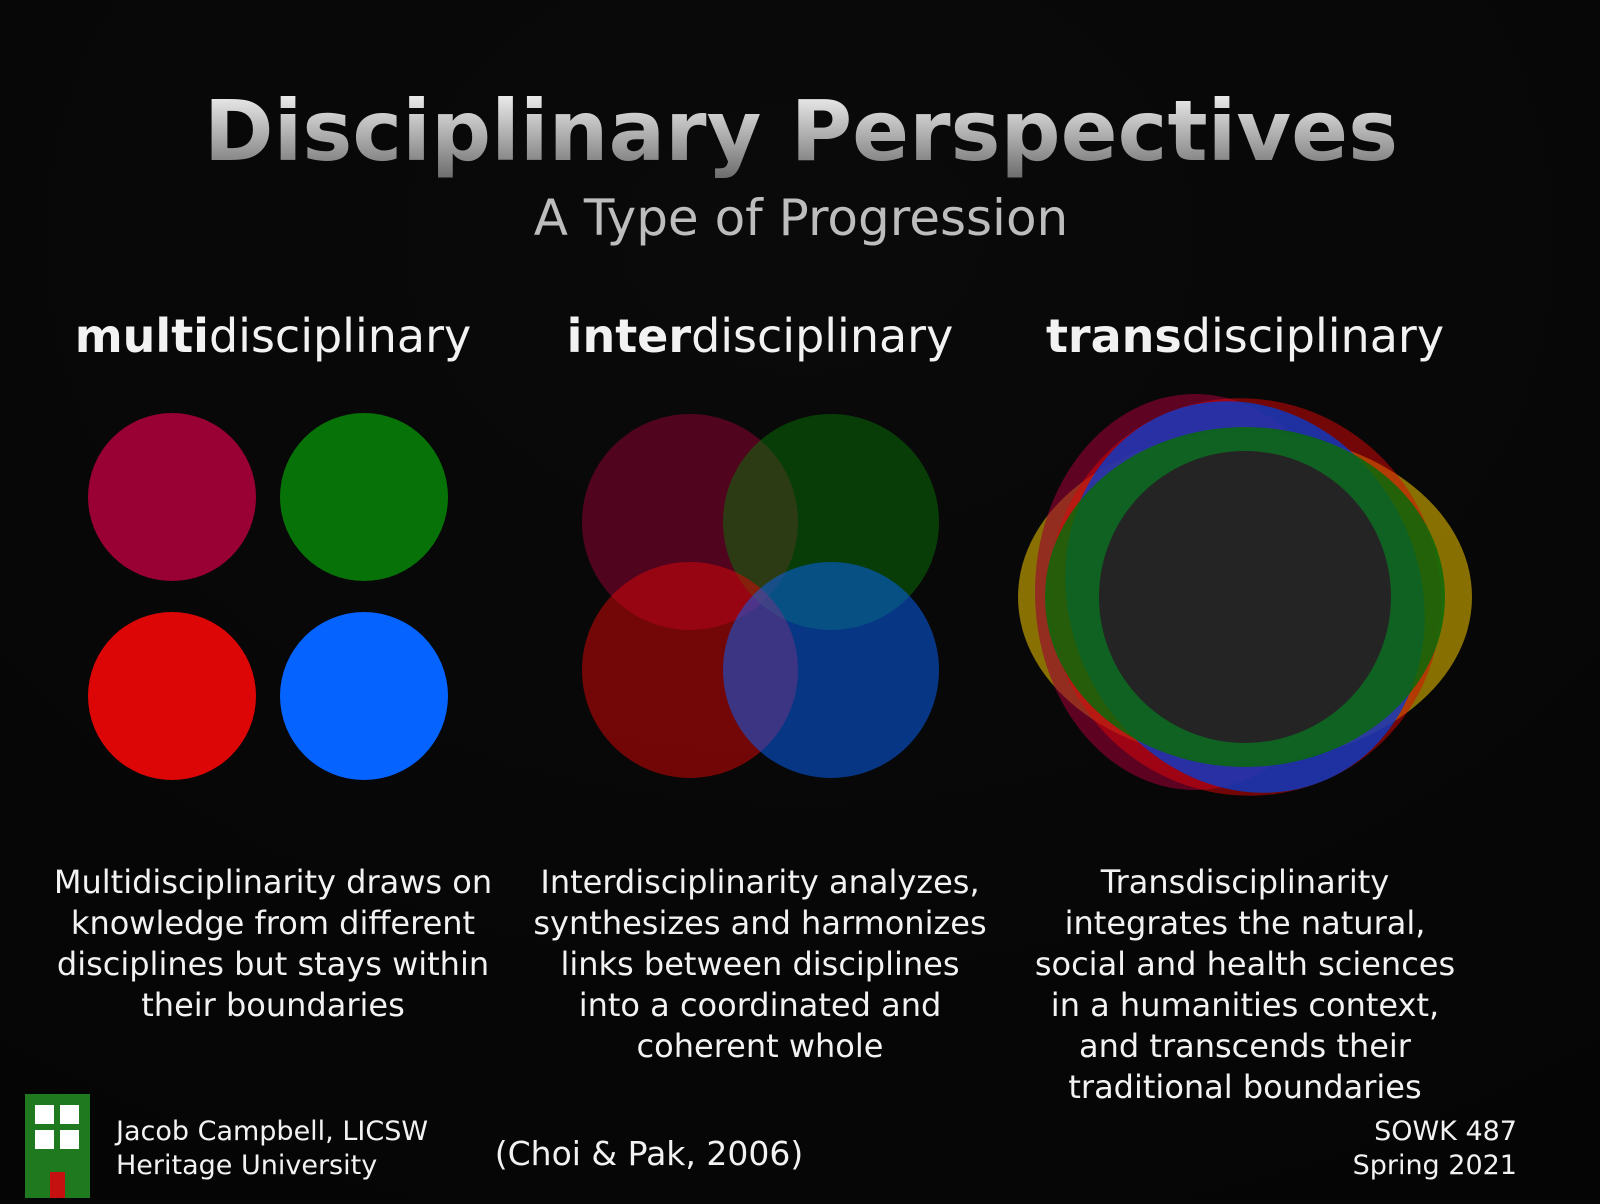 Image resolution: width=1600 pixels, height=1204 pixels. What do you see at coordinates (759, 923) in the screenshot?
I see `description-line: synthesizes and harmonizes` at bounding box center [759, 923].